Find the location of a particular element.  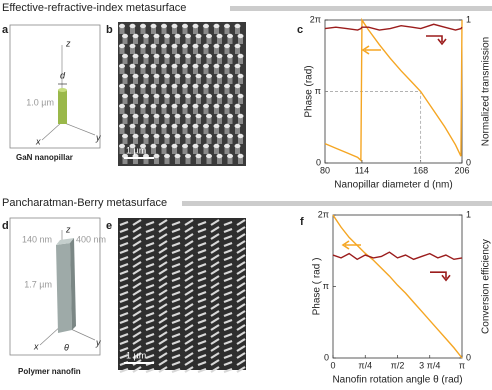

caption: GaN nanopillar is located at coordinates (44, 157).